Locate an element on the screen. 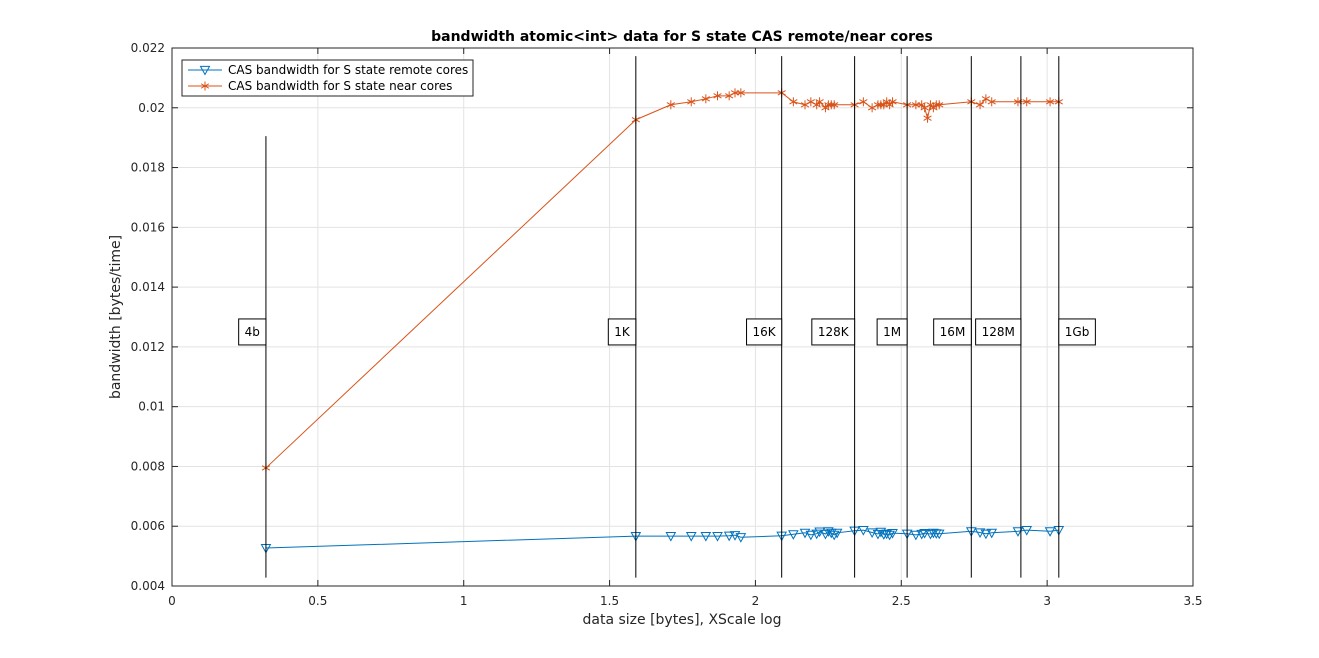  annotation-label: 1Gb is located at coordinates (1077, 332).